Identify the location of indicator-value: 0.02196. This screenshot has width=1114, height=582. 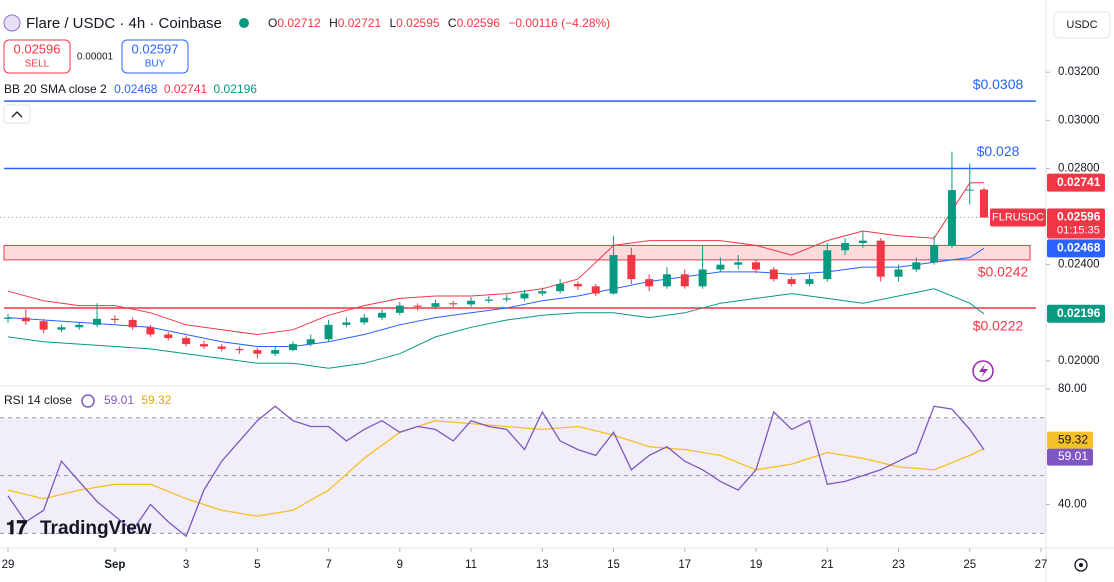
(236, 89).